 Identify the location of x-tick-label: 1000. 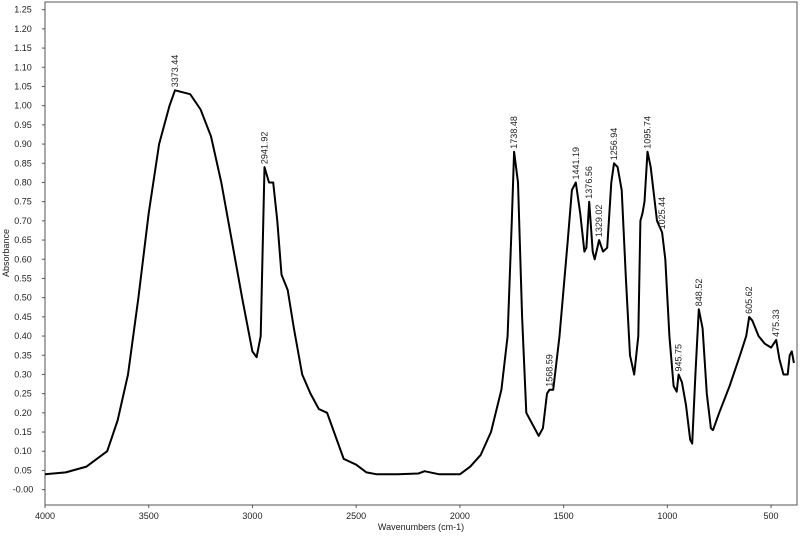
(667, 516).